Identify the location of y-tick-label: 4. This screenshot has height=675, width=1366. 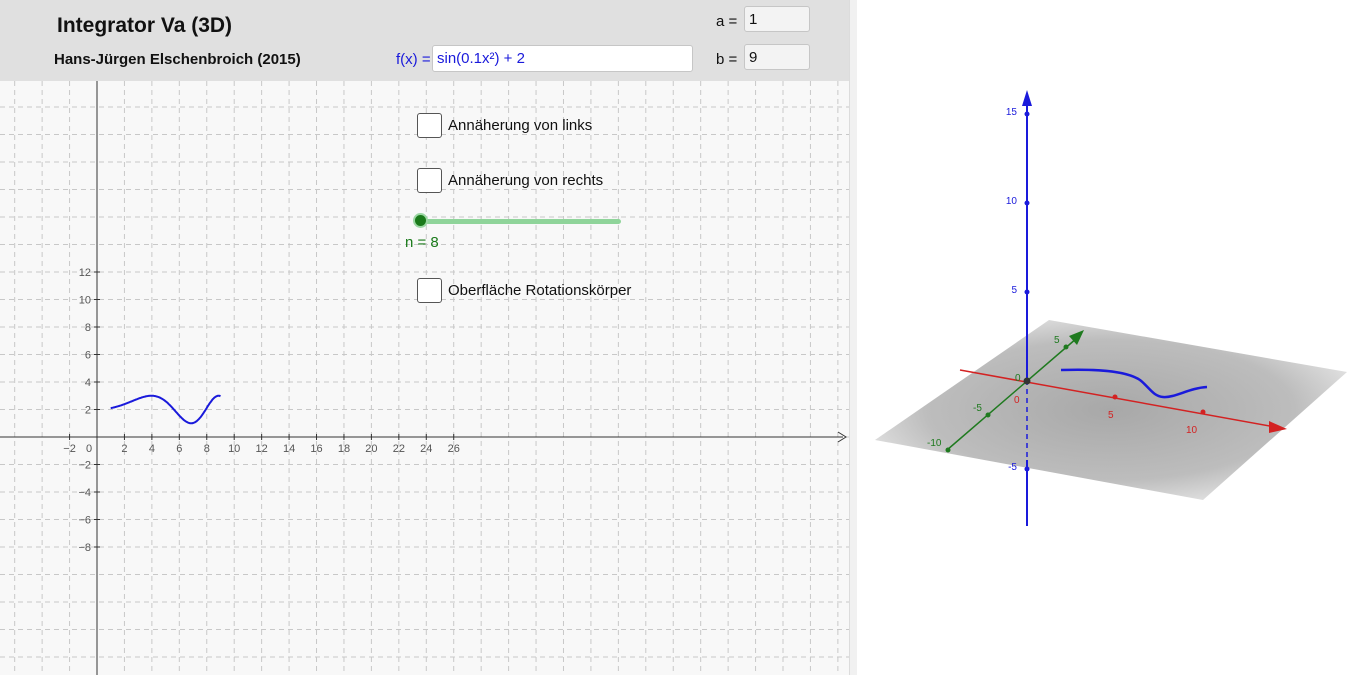
(88, 383).